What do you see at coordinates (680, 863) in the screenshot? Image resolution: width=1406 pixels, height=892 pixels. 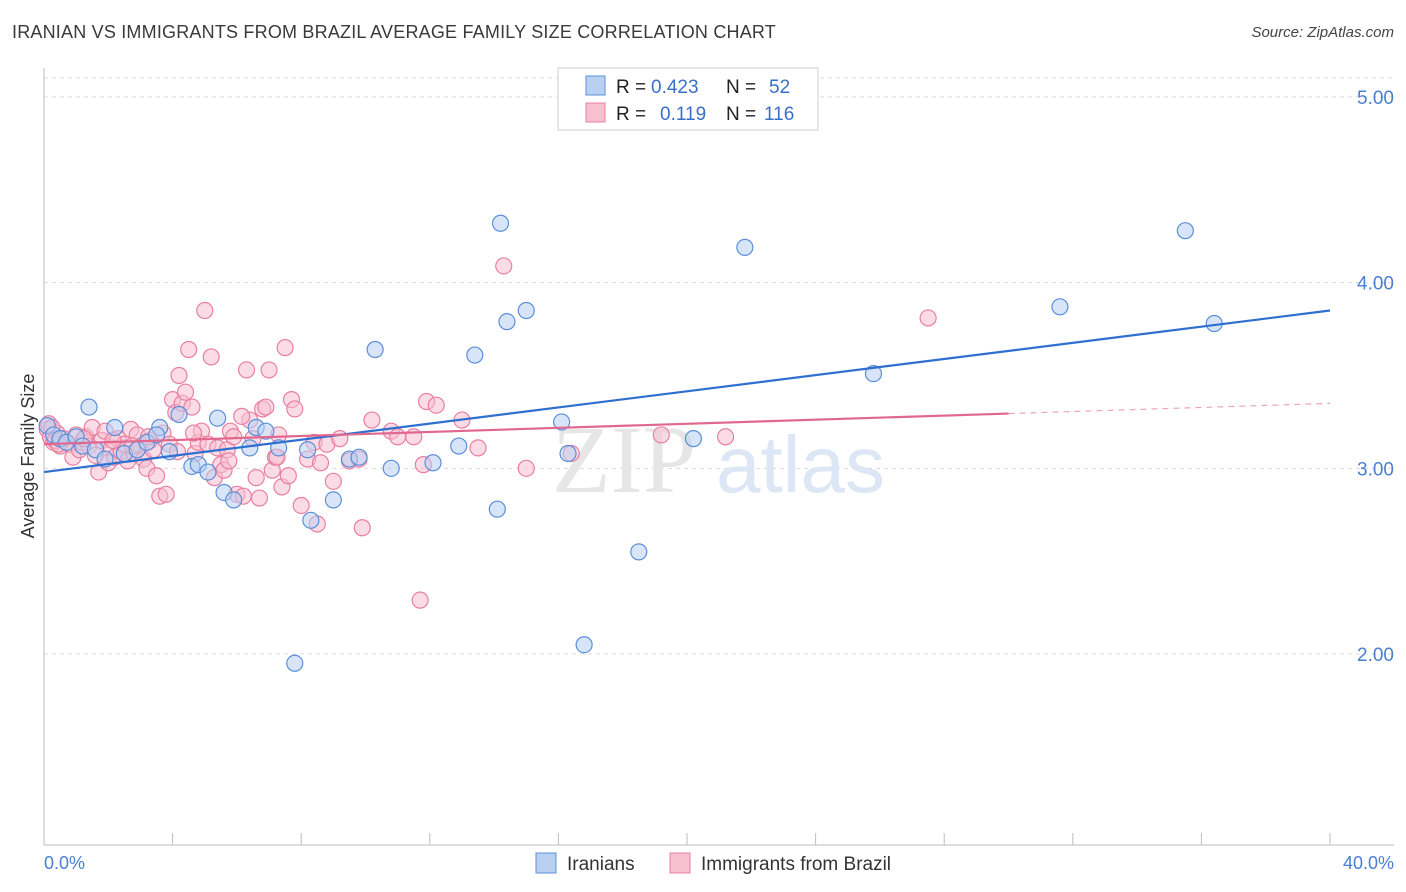 I see `legend-bottom-swatch-brazil` at bounding box center [680, 863].